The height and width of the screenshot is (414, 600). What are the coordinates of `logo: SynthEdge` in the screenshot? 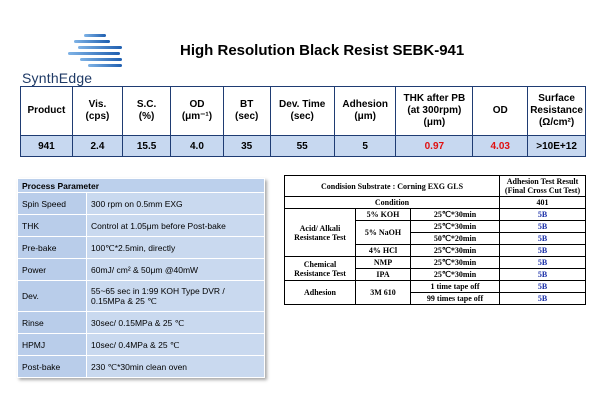 It's located at (77, 62).